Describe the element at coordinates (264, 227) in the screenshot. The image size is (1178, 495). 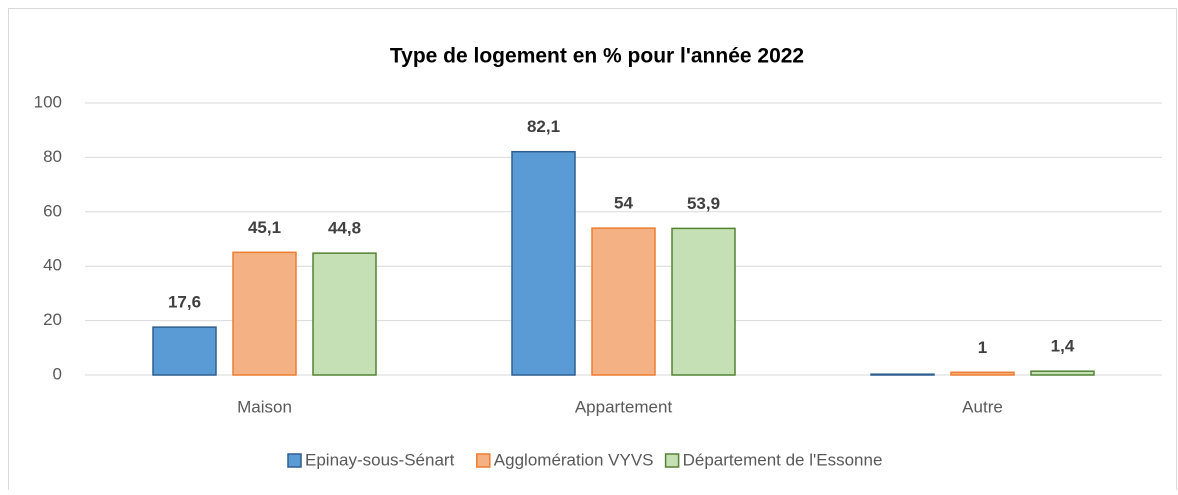
I see `value-label: 45,1` at that location.